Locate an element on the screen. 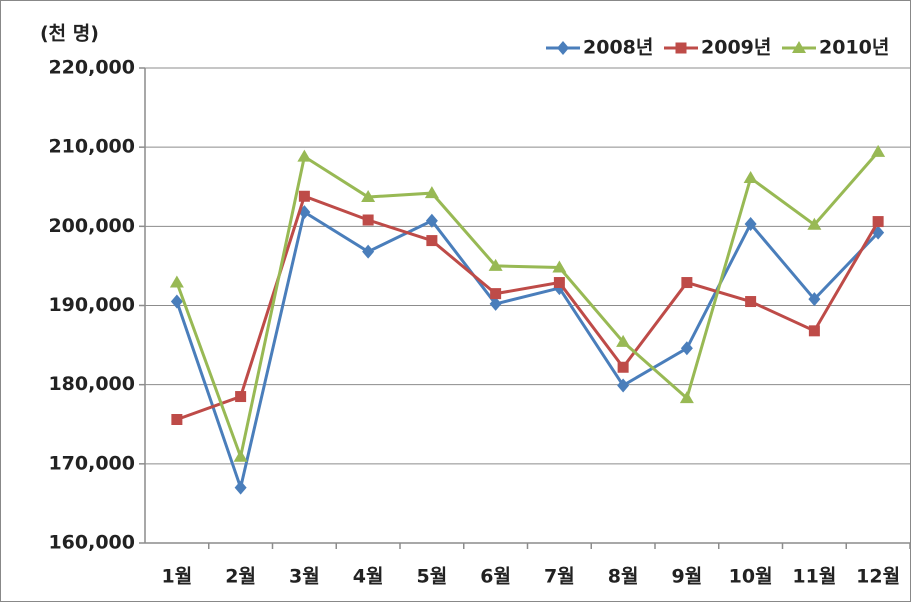 Image resolution: width=911 pixels, height=602 pixels. x-tick-label: 6월 is located at coordinates (495, 577).